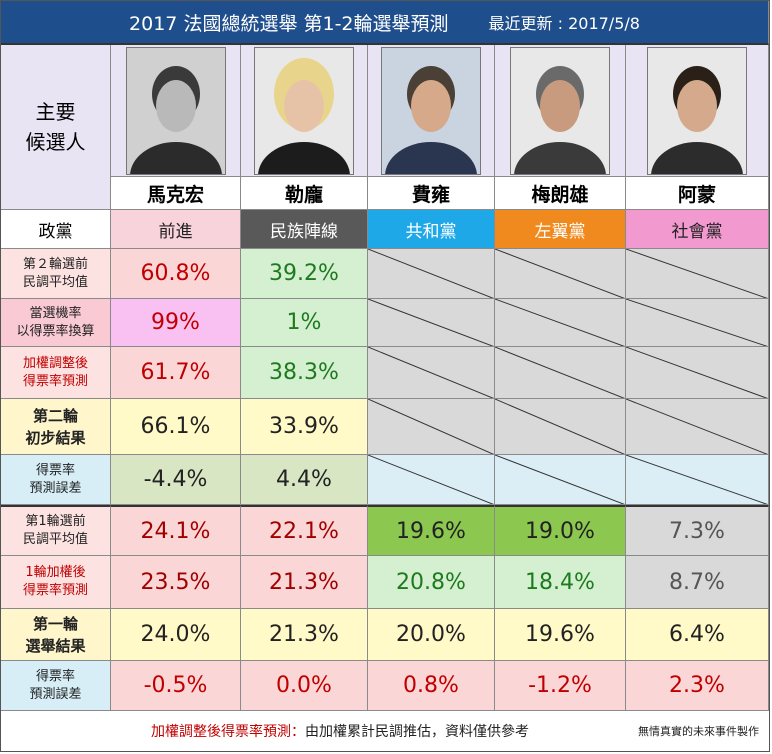 The width and height of the screenshot is (772, 754). Describe the element at coordinates (560, 582) in the screenshot. I see `value-cell: 18.4%` at that location.